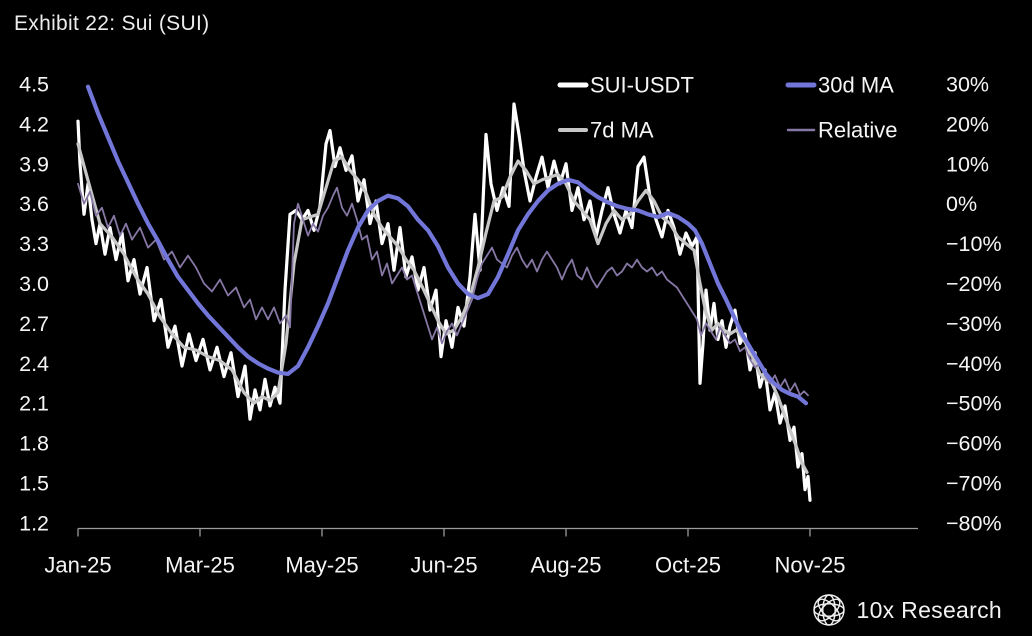  What do you see at coordinates (688, 565) in the screenshot?
I see `x-tick-label: Oct-25` at bounding box center [688, 565].